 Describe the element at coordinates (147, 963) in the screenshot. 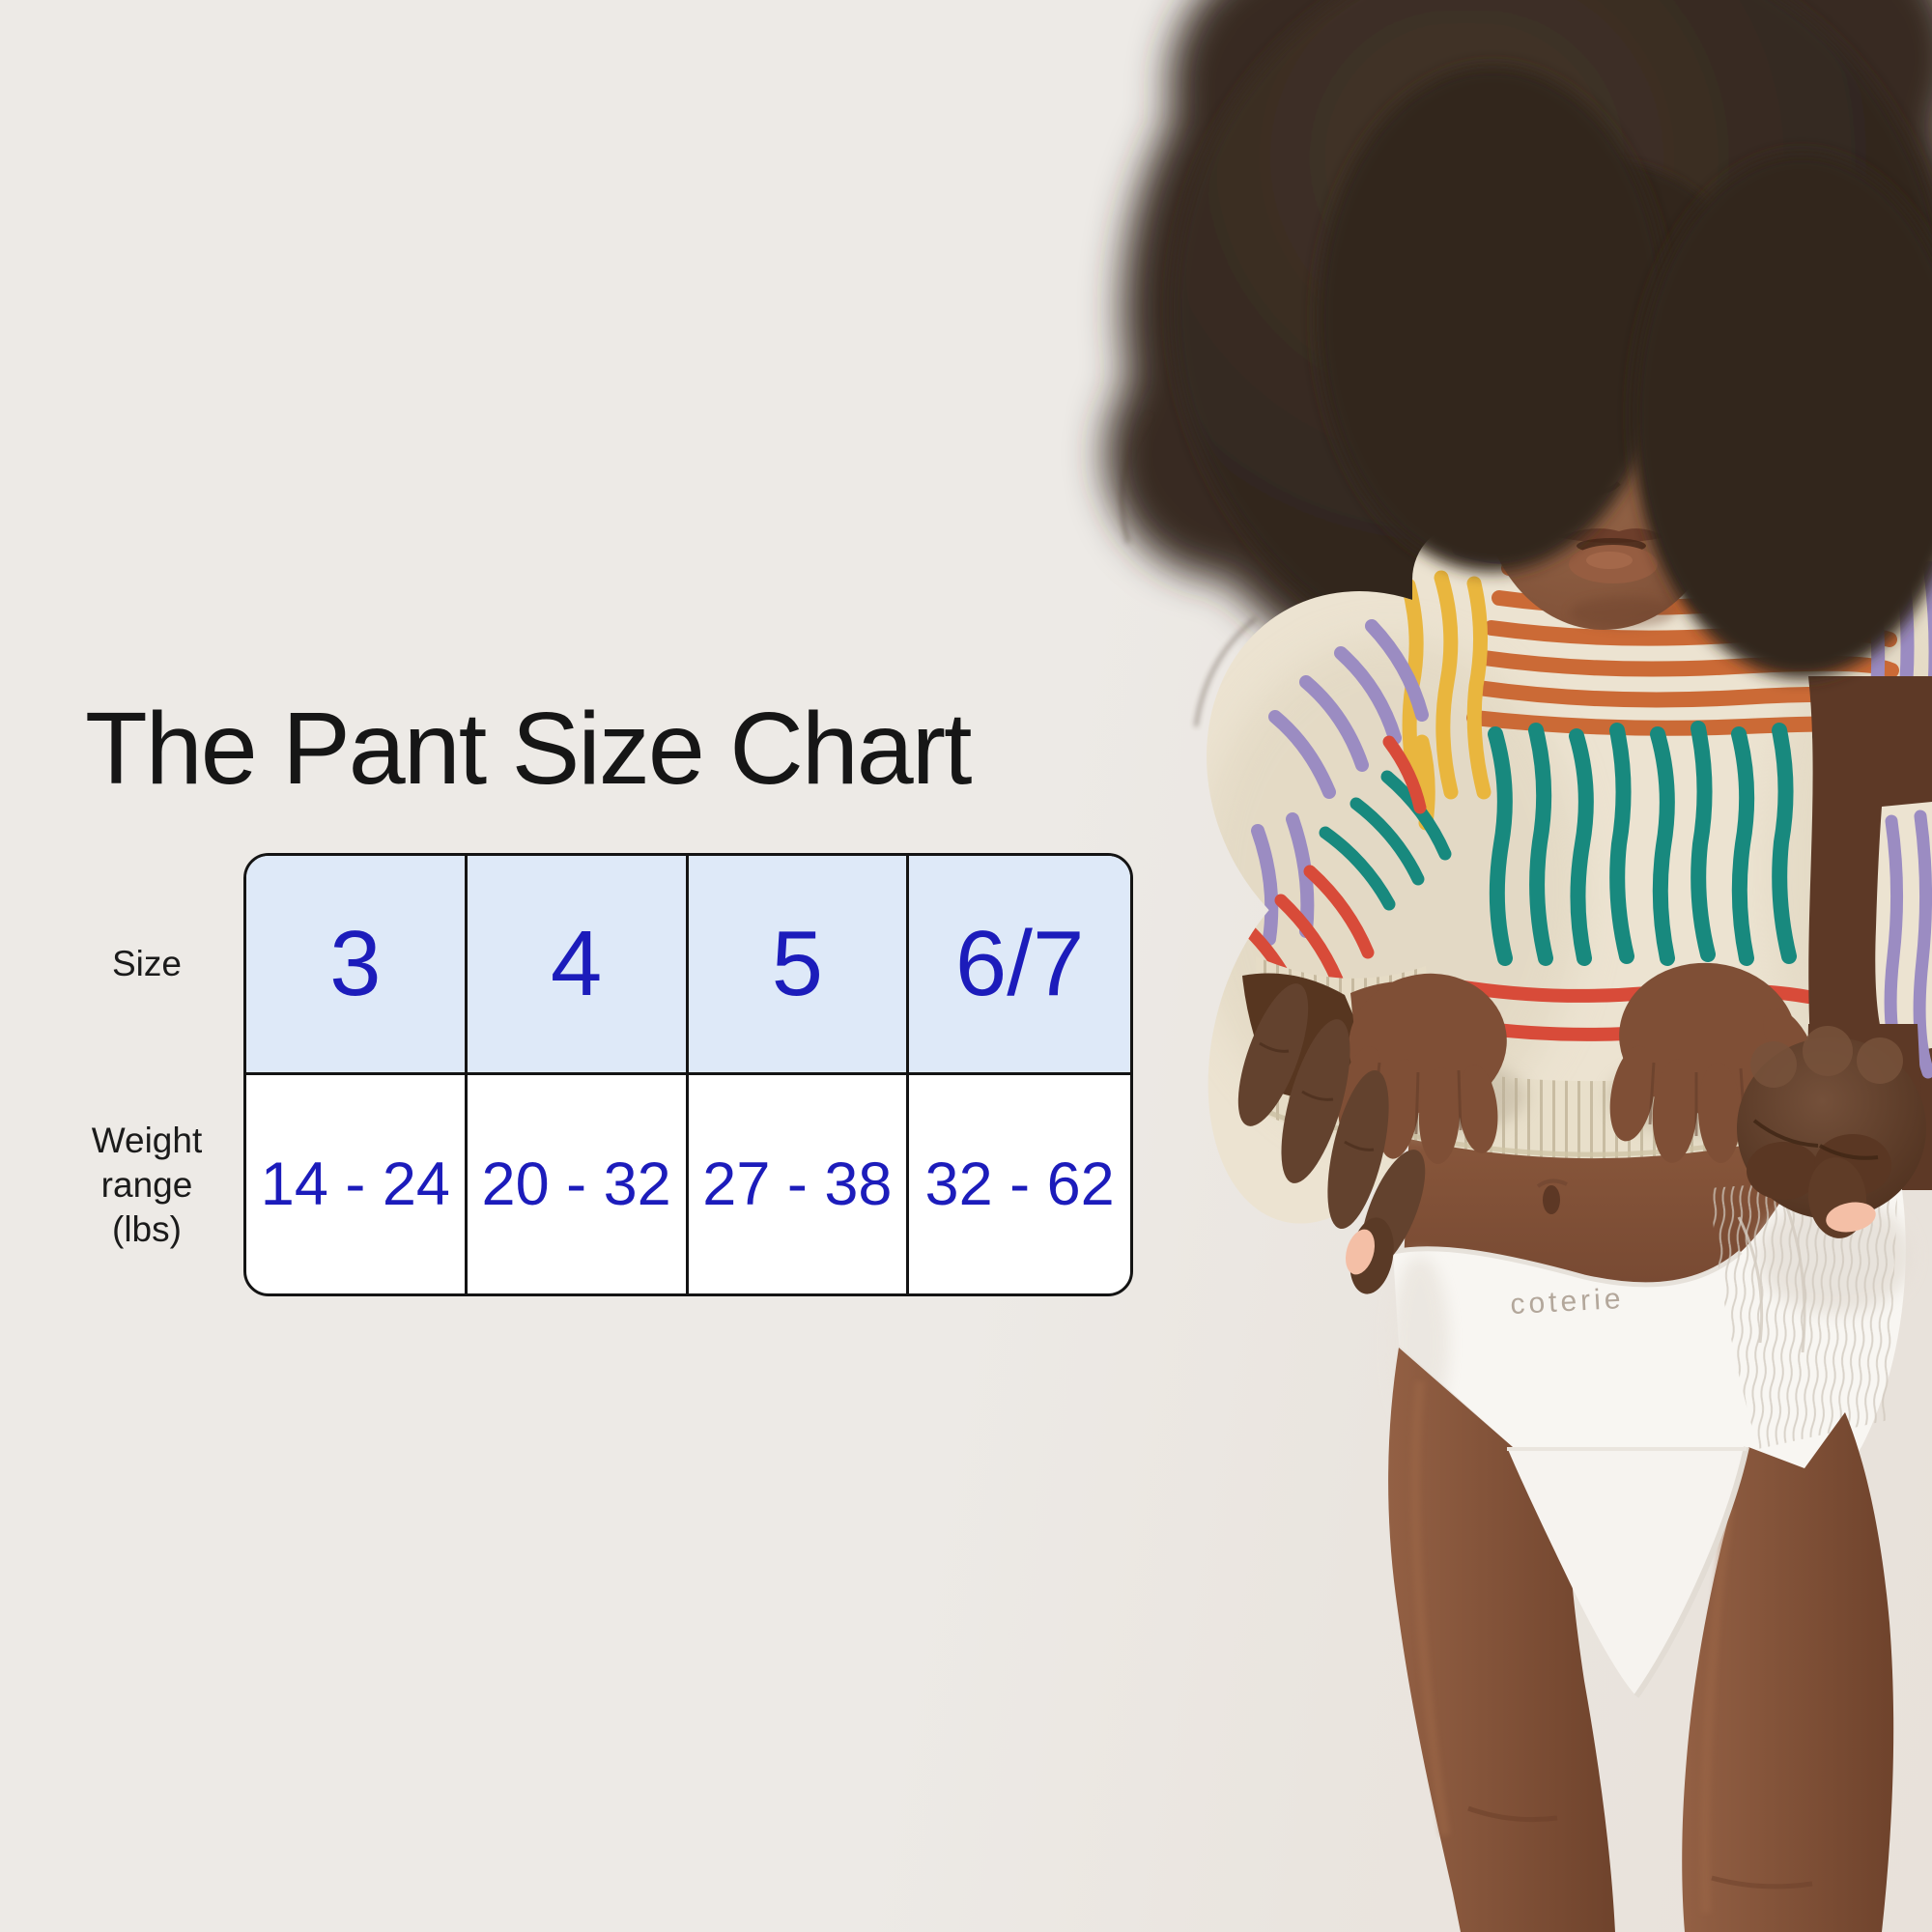

I see `size-row-label: Size` at that location.